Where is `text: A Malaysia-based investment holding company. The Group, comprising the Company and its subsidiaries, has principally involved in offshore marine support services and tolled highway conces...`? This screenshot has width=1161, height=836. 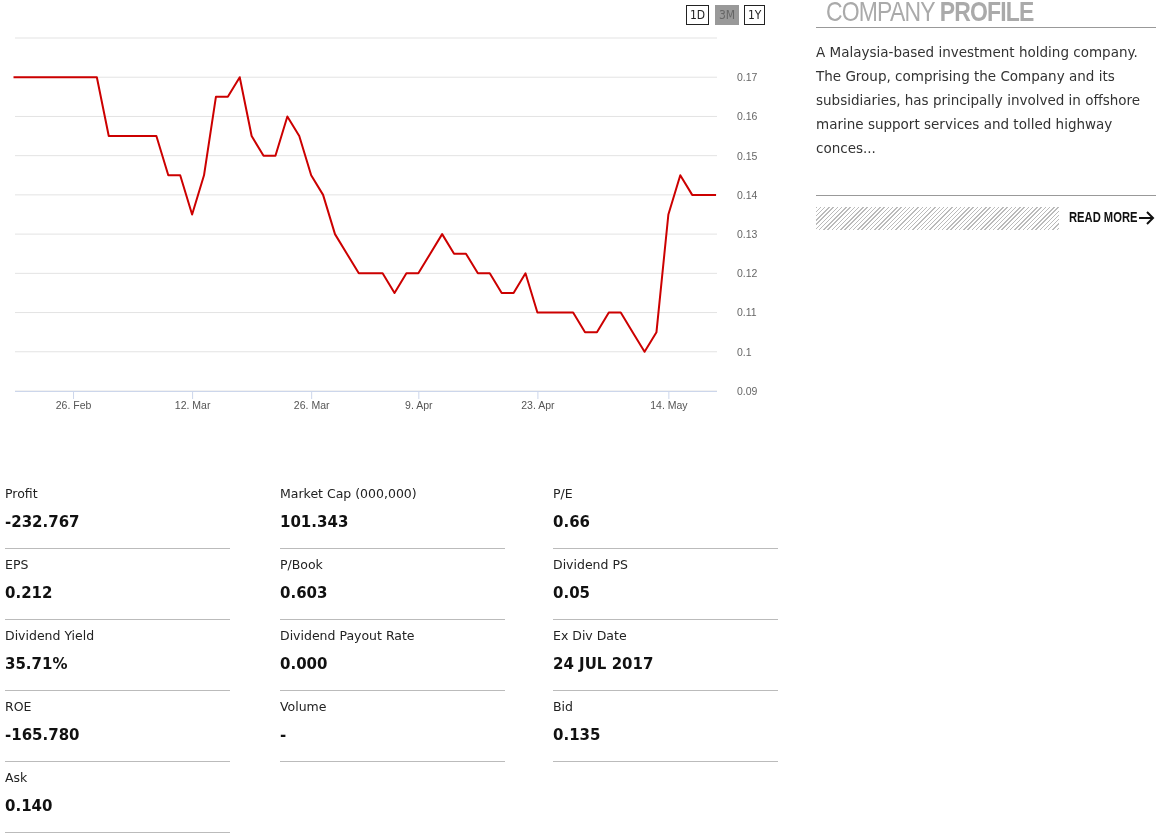 text: A Malaysia-based investment holding company. The Group, comprising the Company and its subsidiaries, has principally involved in offshore marine support services and tolled highway conces... is located at coordinates (979, 100).